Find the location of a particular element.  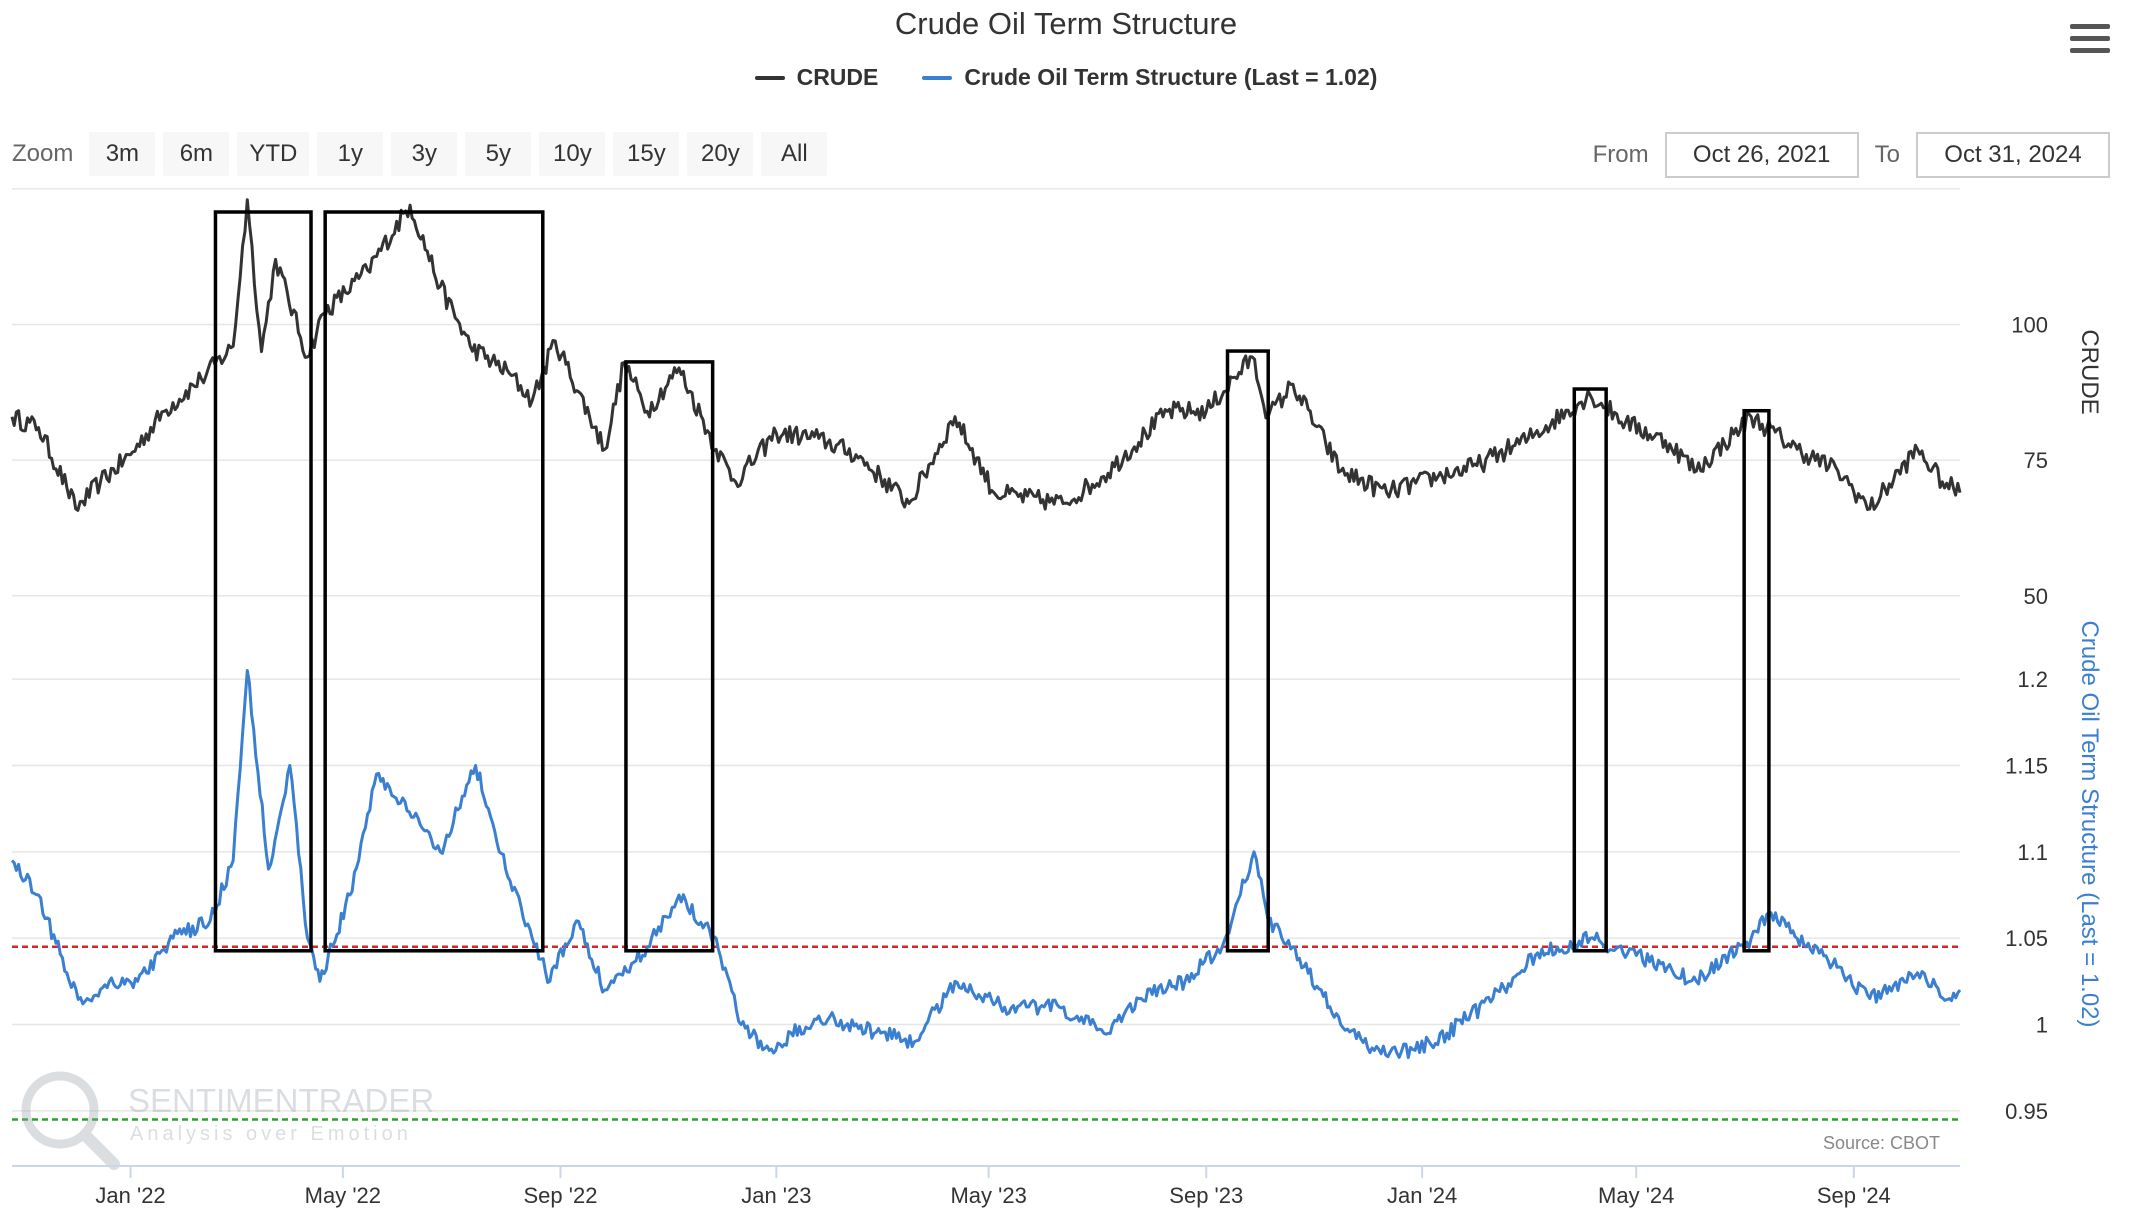

legend-label-crude: CRUDE is located at coordinates (837, 77).